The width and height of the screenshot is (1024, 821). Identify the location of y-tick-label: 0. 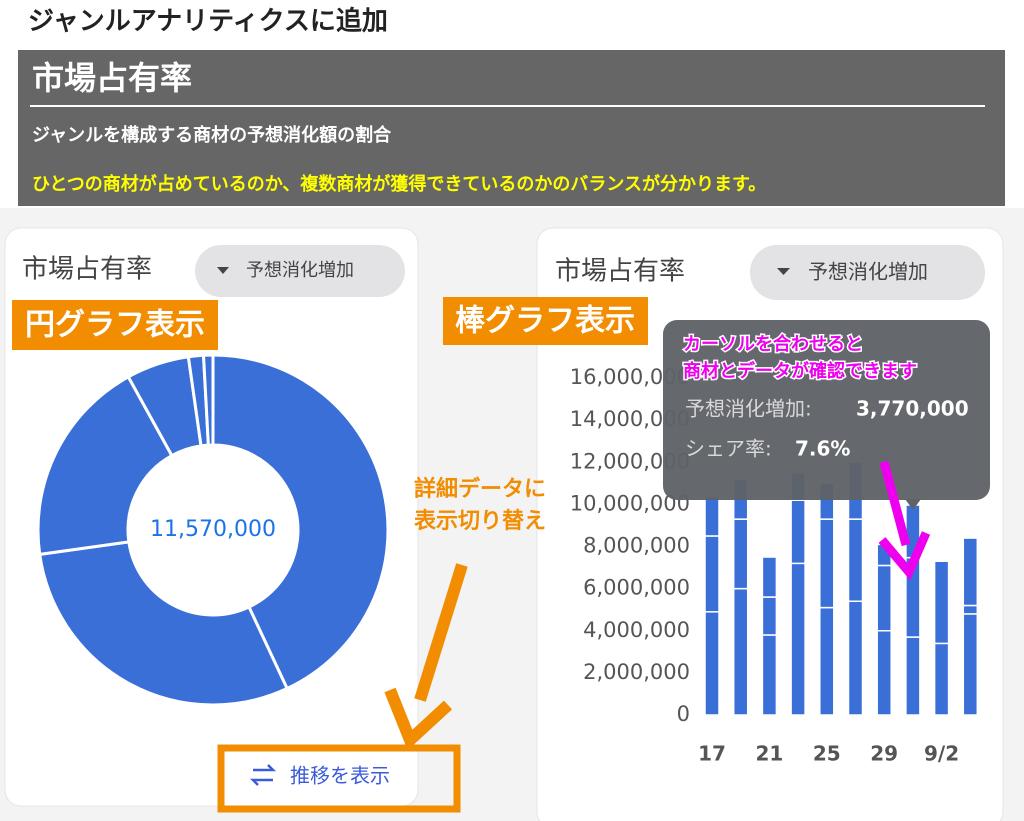
(683, 714).